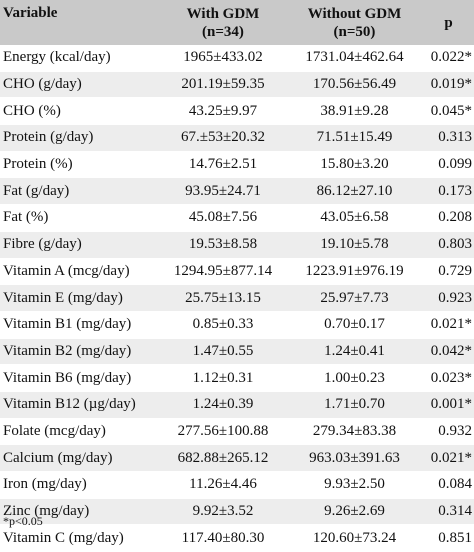 Image resolution: width=474 pixels, height=552 pixels. What do you see at coordinates (354, 85) in the screenshot?
I see `cell-without-gdm: 170.56±56.49` at bounding box center [354, 85].